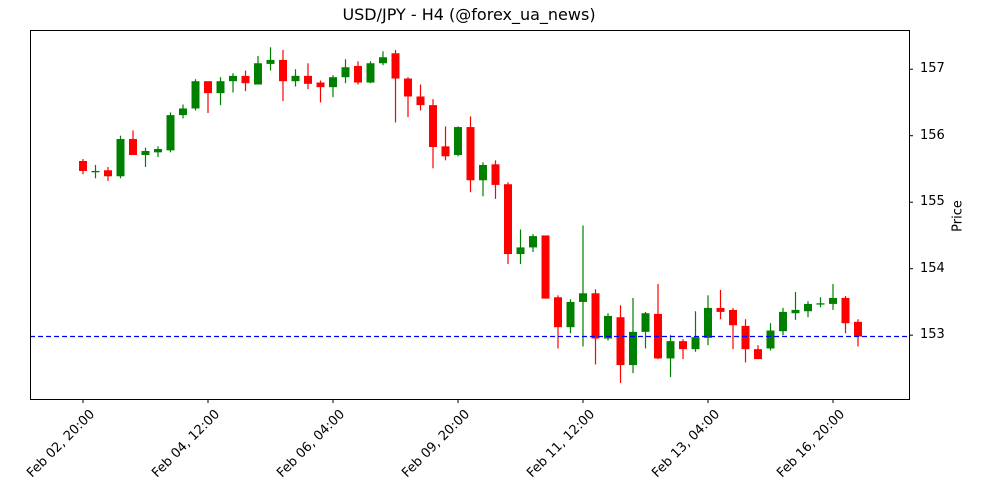 This screenshot has height=500, width=1000. What do you see at coordinates (458, 401) in the screenshot?
I see `x-axis-ticks` at bounding box center [458, 401].